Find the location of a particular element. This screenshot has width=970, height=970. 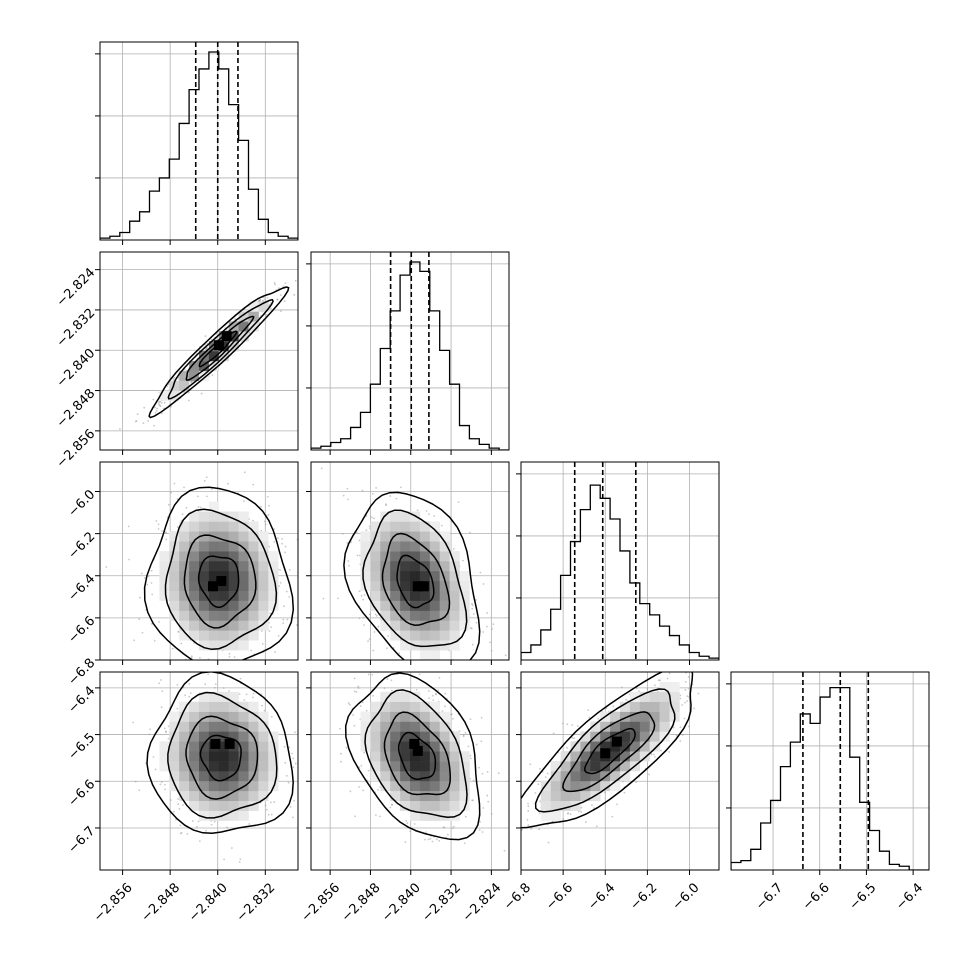

density-peak-cell is located at coordinates (414, 743).